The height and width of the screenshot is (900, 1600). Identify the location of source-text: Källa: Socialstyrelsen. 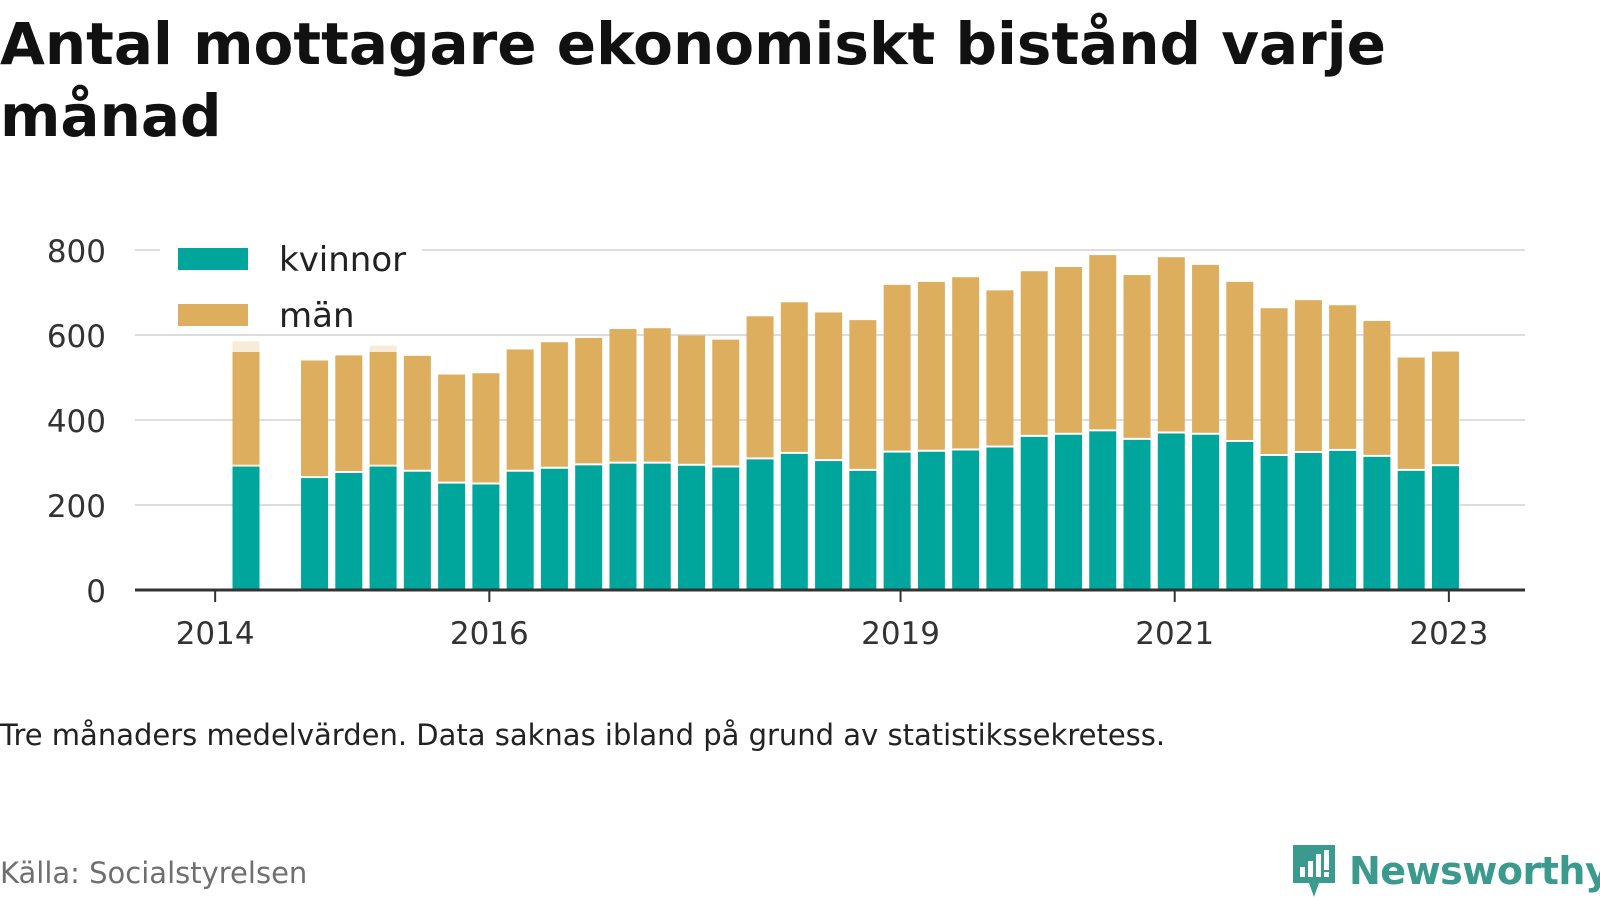
(154, 873).